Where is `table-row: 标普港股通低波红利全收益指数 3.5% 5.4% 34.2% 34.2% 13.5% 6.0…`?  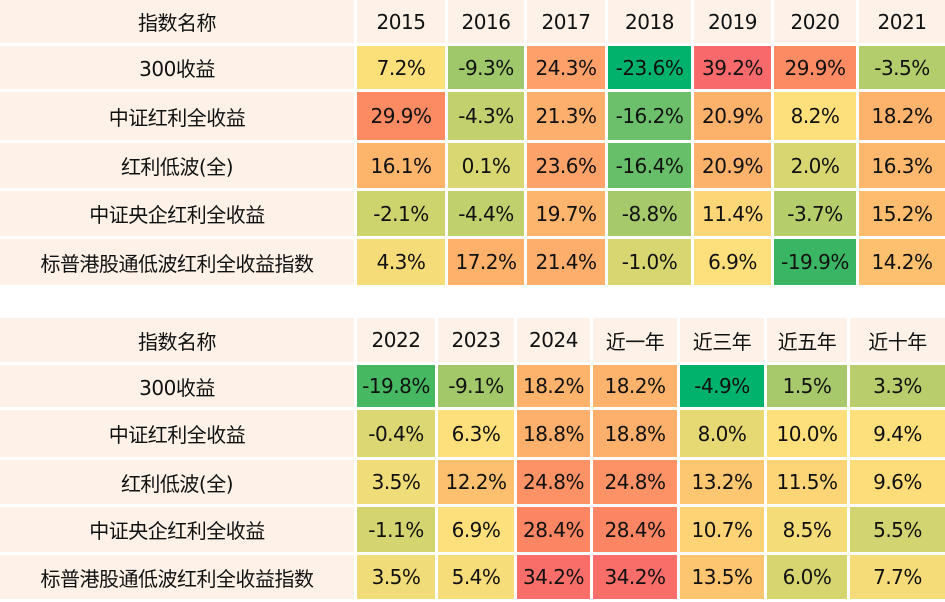
table-row: 标普港股通低波红利全收益指数 3.5% 5.4% 34.2% 34.2% 13.5% 6.0… is located at coordinates (472, 578).